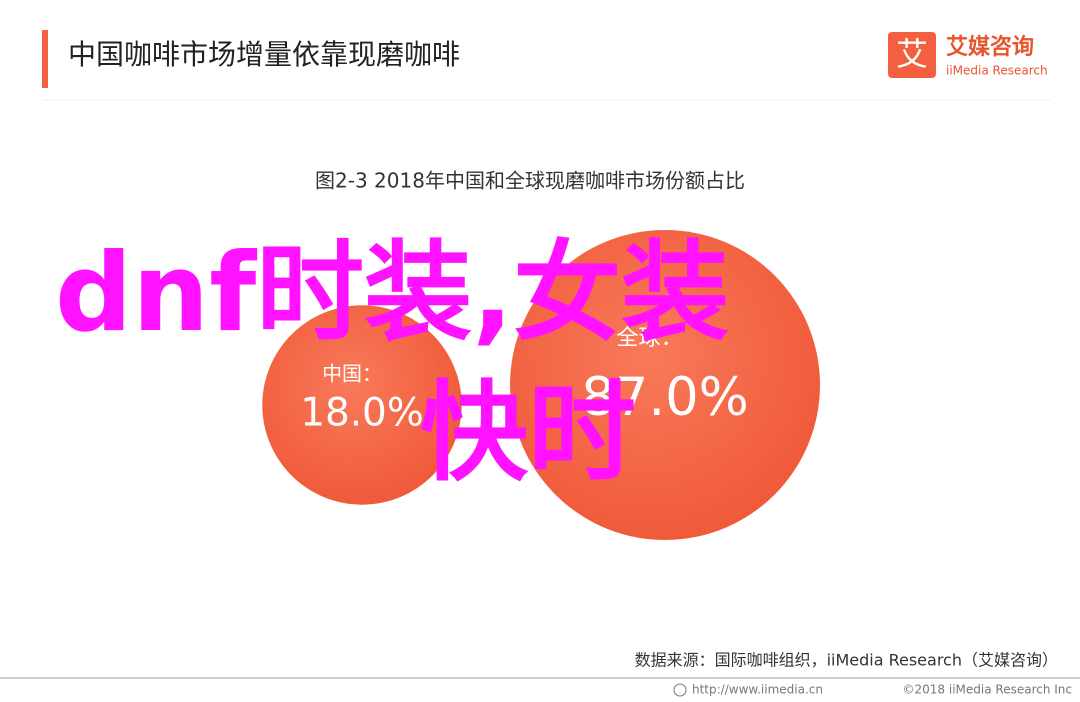 This screenshot has width=1080, height=702. I want to click on header-bar, so click(45, 59).